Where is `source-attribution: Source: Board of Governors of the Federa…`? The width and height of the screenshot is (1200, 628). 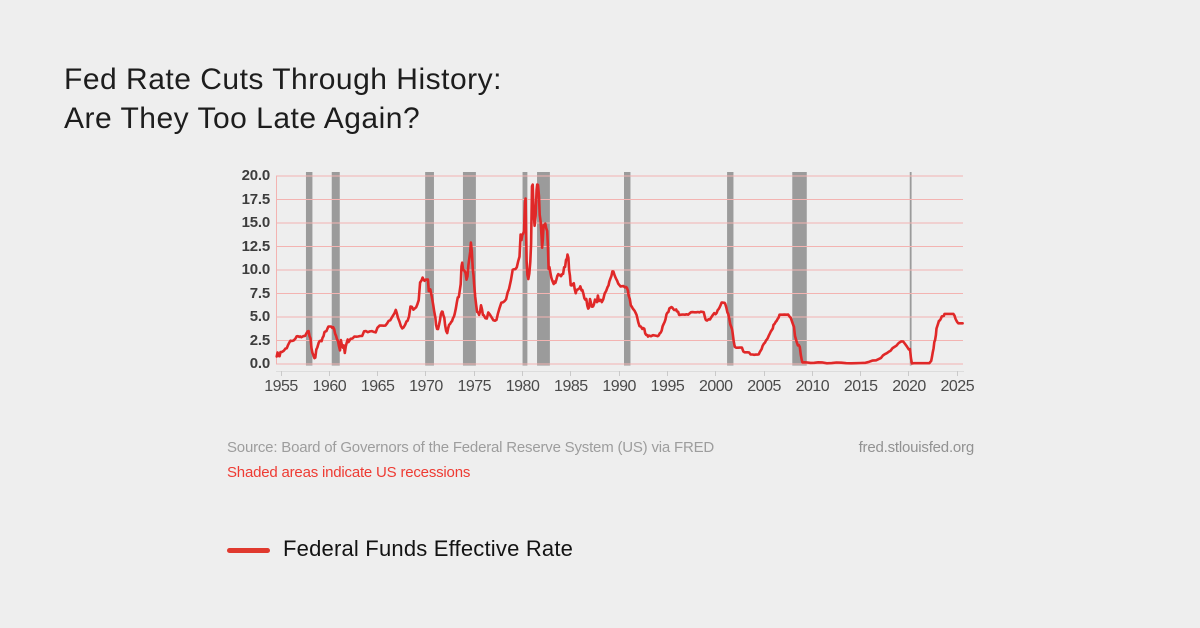
source-attribution: Source: Board of Governors of the Federa… is located at coordinates (471, 447).